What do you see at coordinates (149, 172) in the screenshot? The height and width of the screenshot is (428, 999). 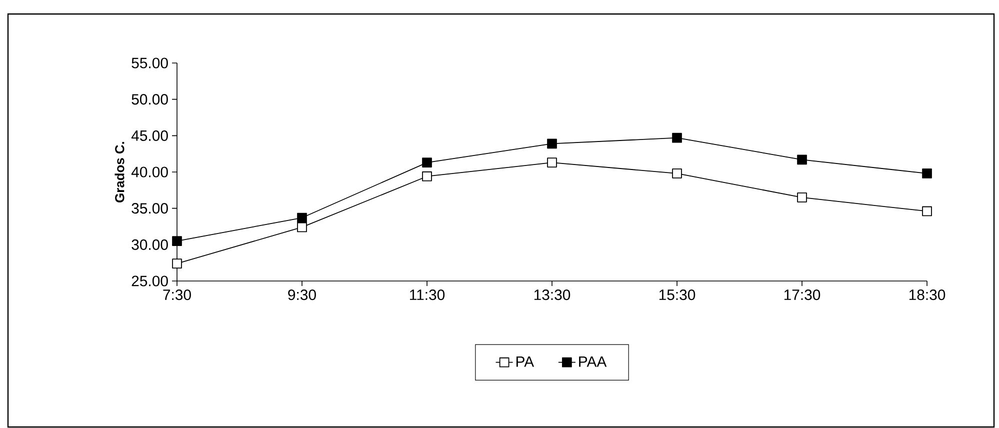 I see `y-tick-label: 40.00` at bounding box center [149, 172].